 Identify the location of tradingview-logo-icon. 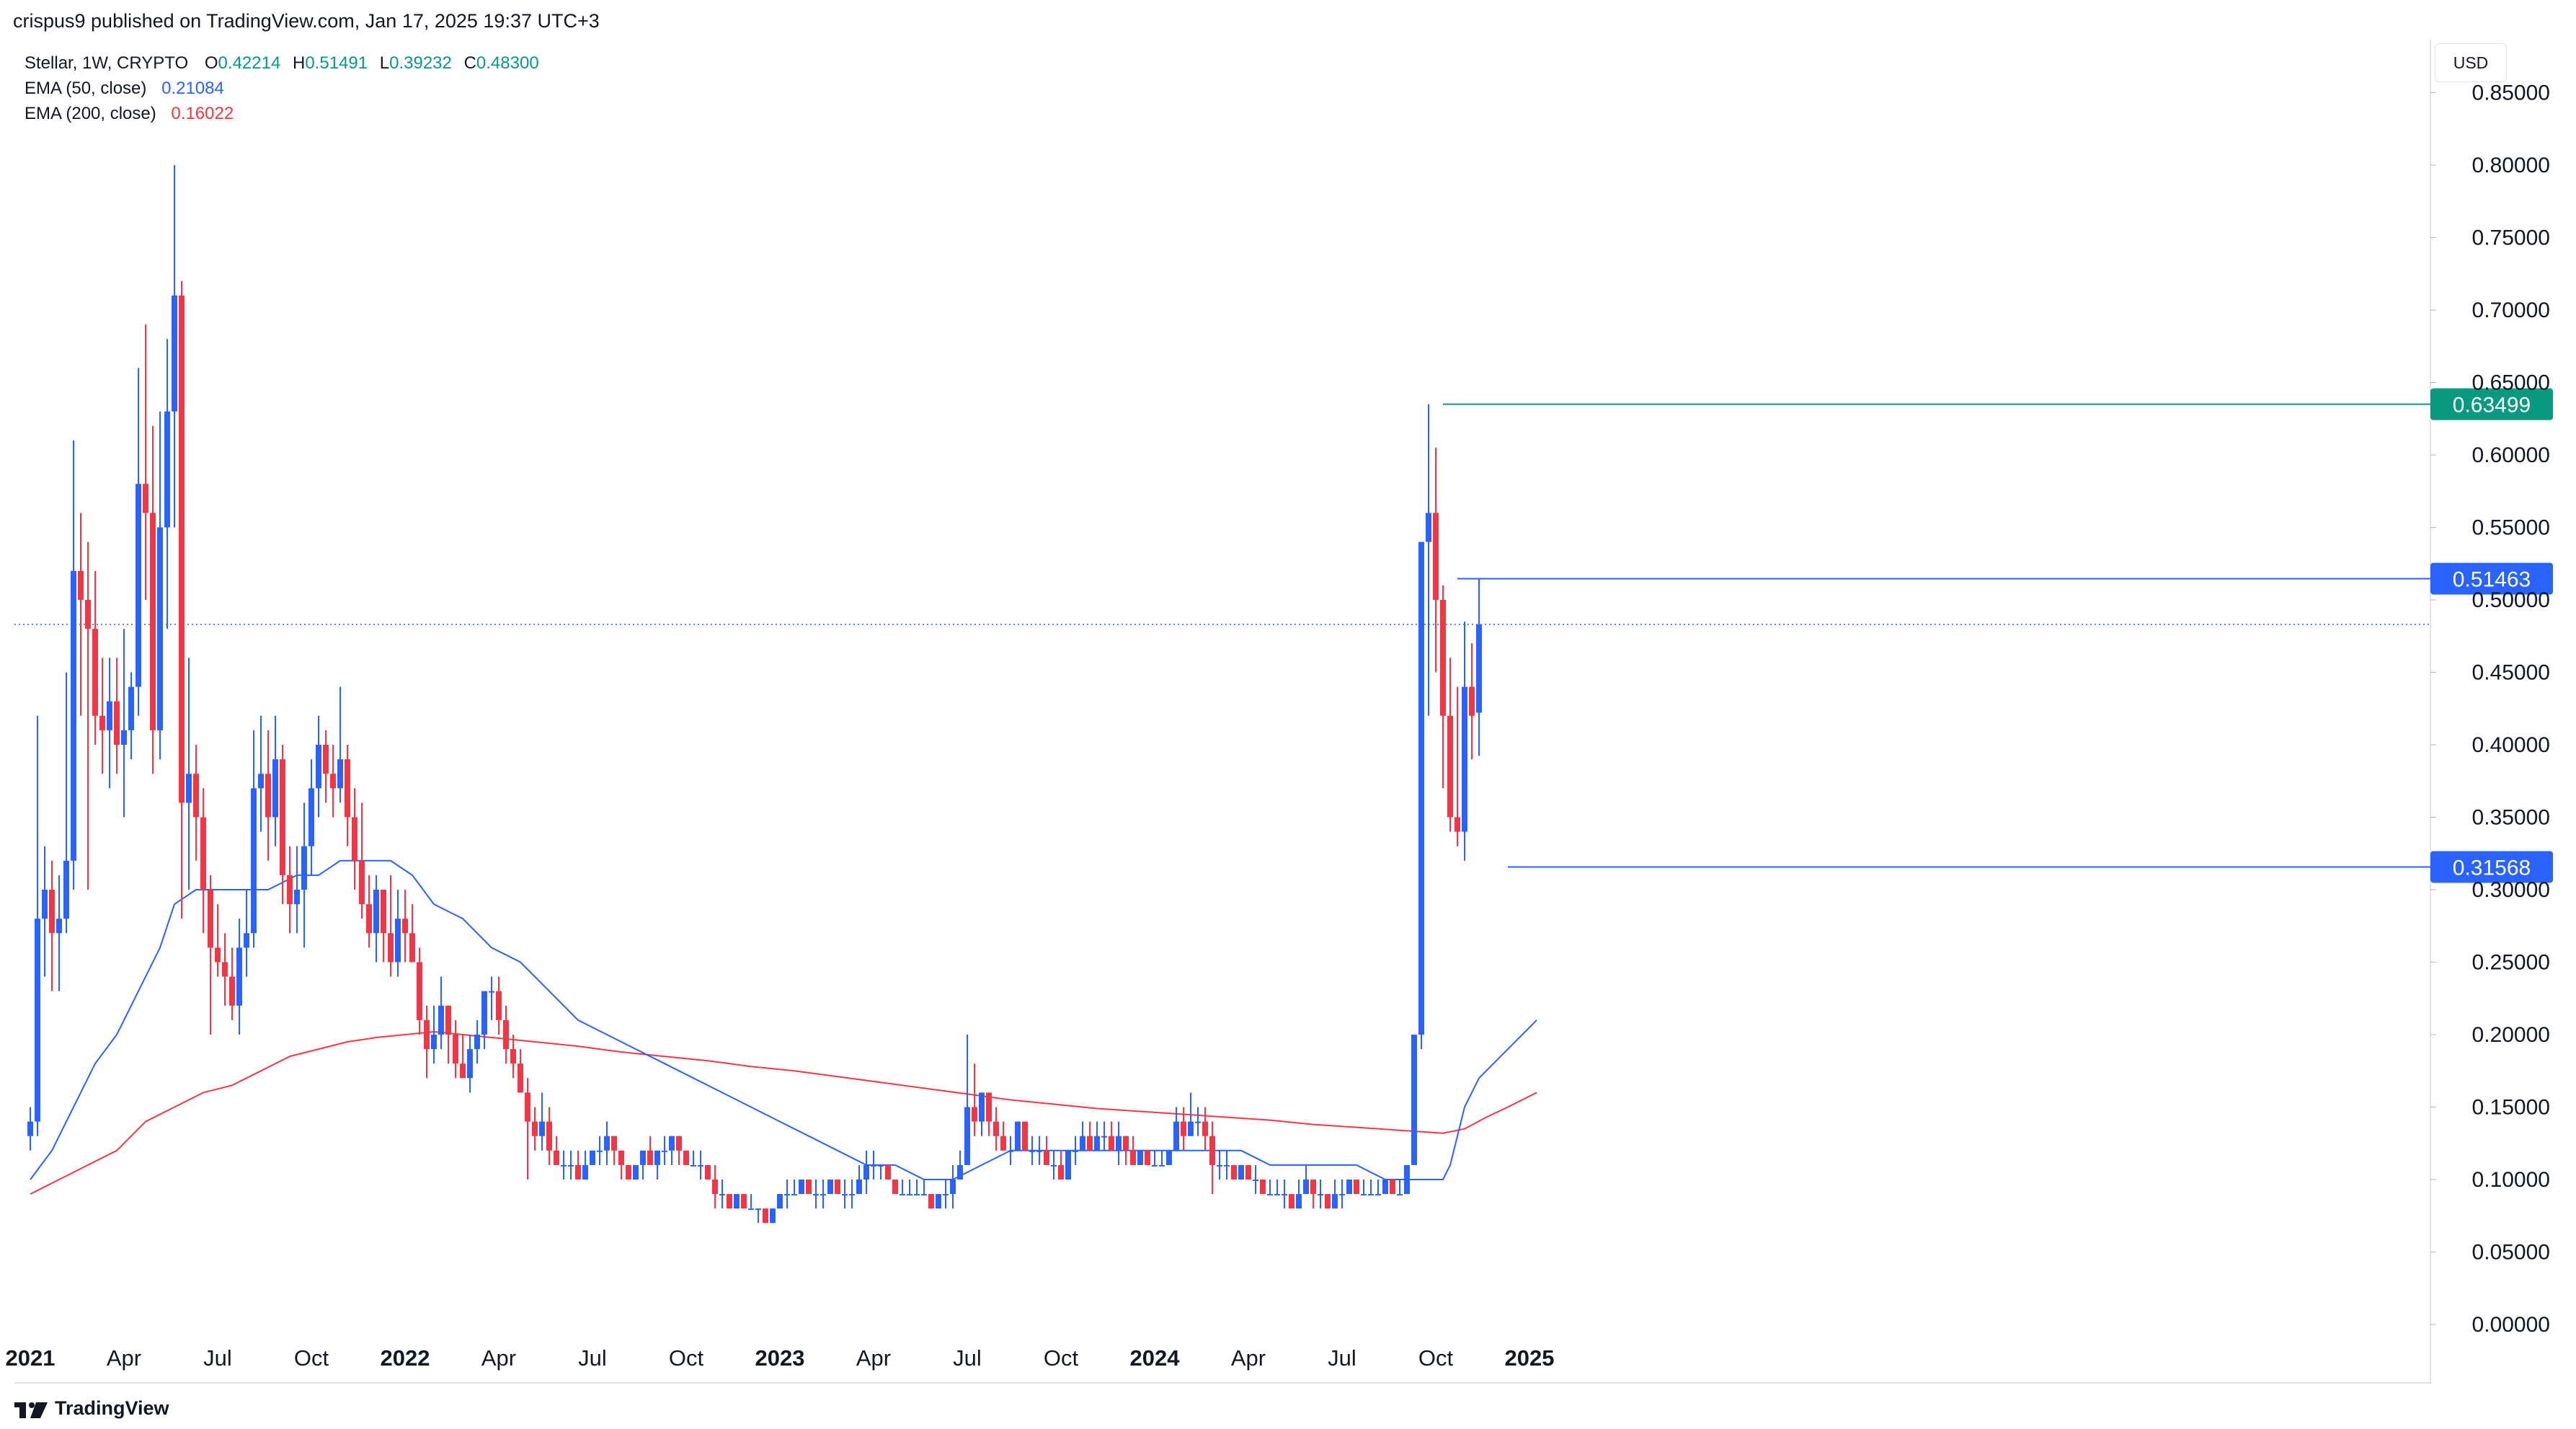
(31, 1409).